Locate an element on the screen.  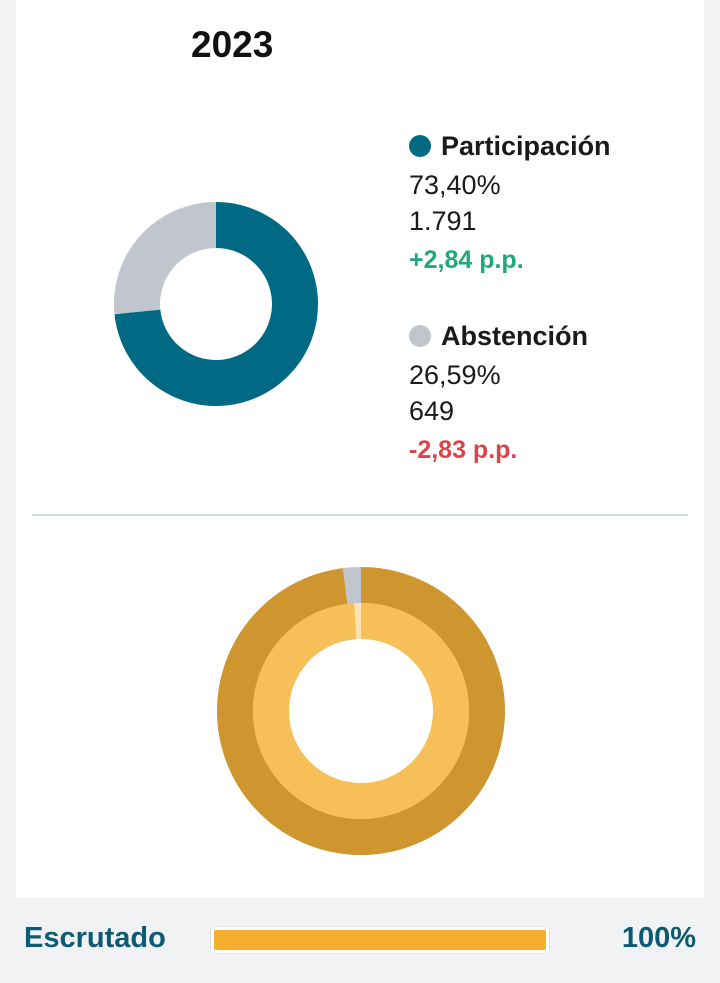
abstention-legend-dot is located at coordinates (420, 336).